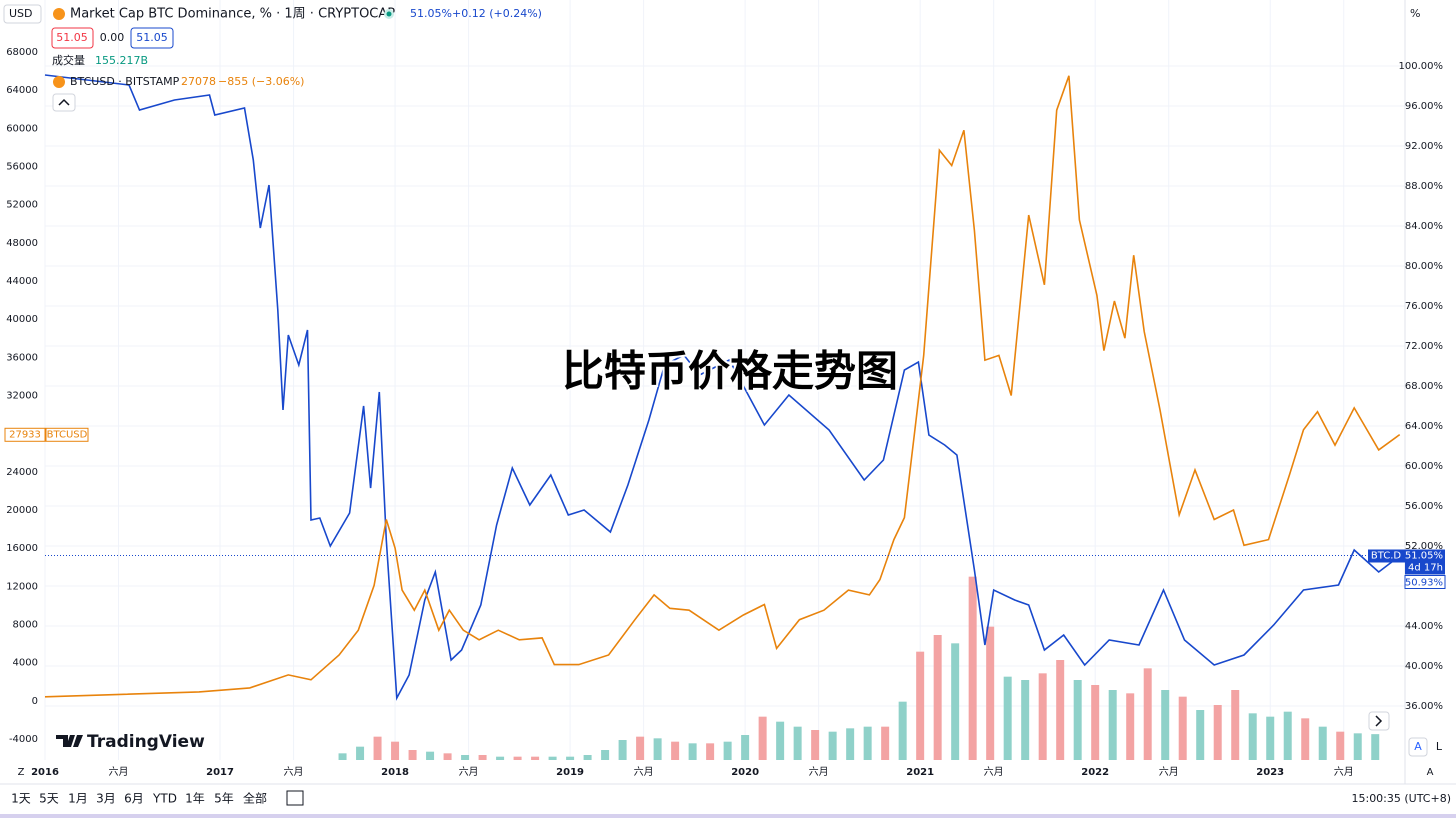  Describe the element at coordinates (195, 799) in the screenshot. I see `range-button: 1年` at that location.